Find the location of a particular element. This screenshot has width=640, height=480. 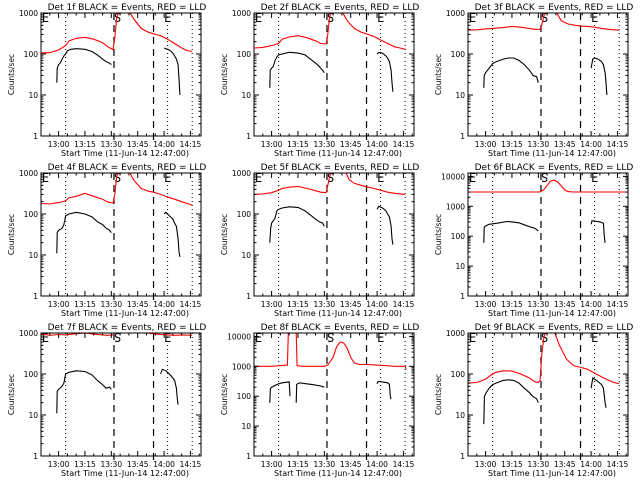

panel-title: Det 2f BLACK = Events, RED = LLD is located at coordinates (340, 8).